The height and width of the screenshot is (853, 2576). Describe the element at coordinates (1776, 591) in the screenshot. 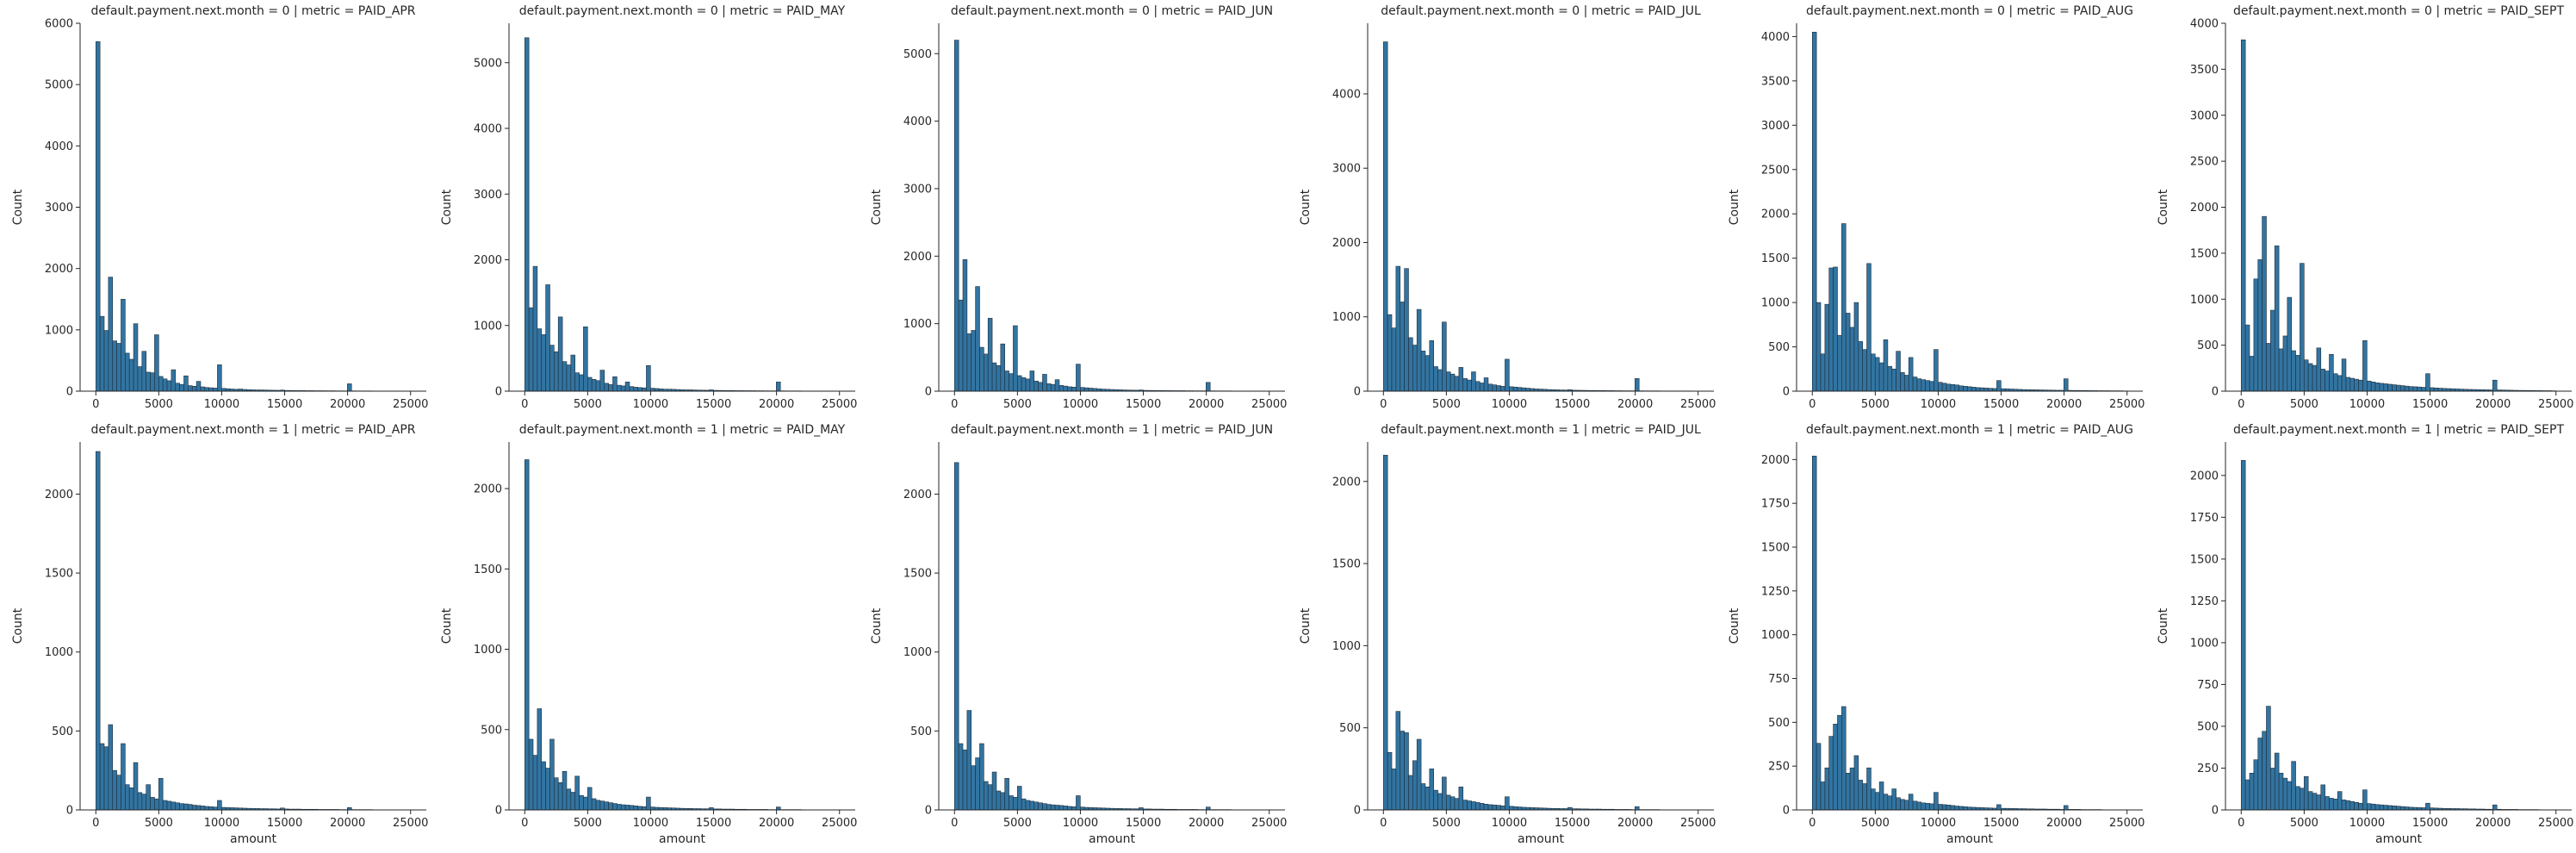

I see `y-tick-label: 1250` at that location.